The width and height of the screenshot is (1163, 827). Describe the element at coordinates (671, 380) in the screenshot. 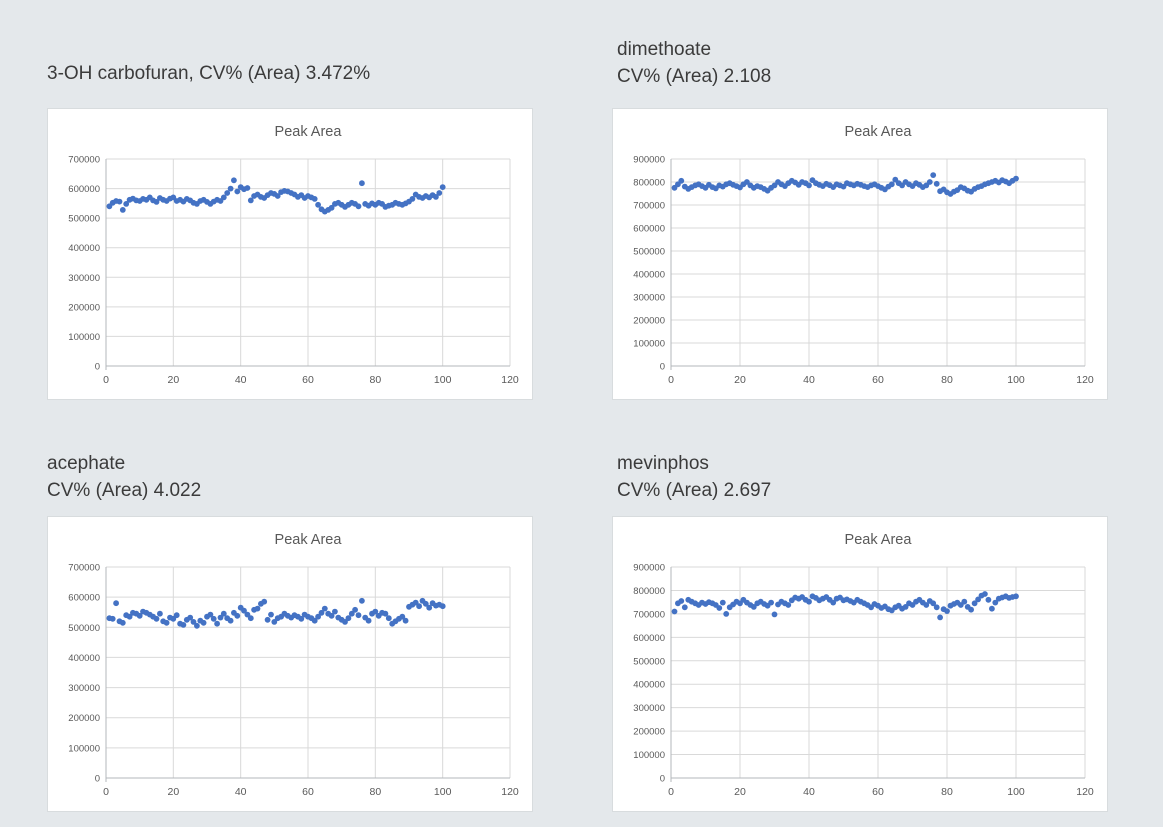

I see `x-tick-label: 0` at that location.